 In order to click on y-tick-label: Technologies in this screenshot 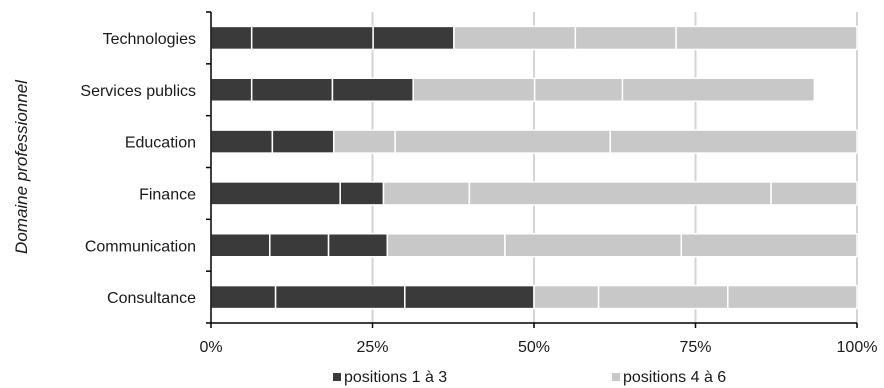, I will do `click(149, 39)`.